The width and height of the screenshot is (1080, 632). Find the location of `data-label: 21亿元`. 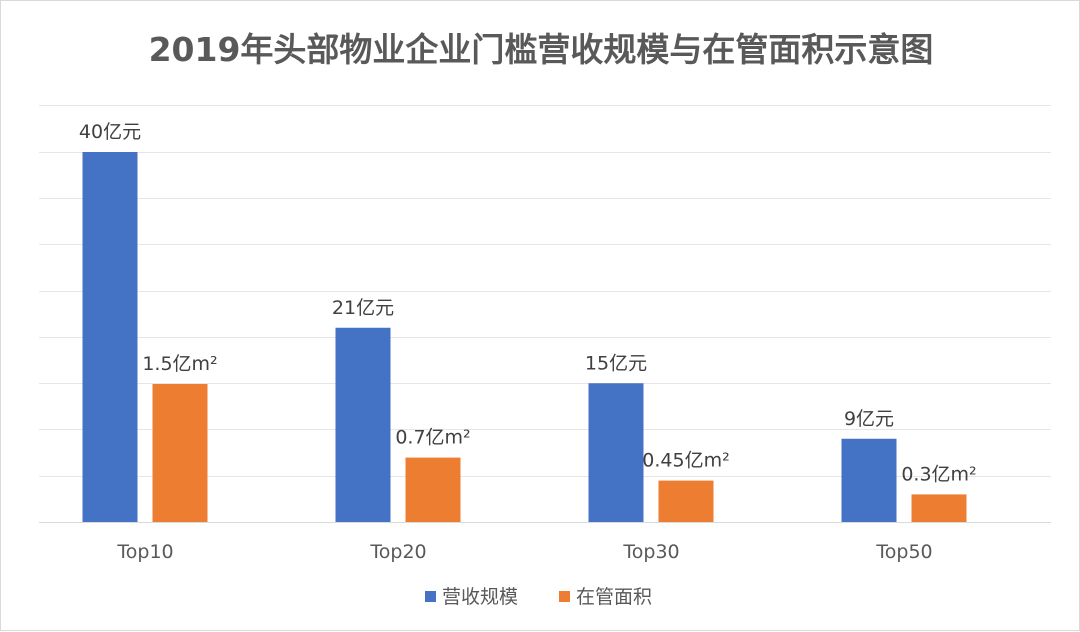

data-label: 21亿元 is located at coordinates (363, 308).